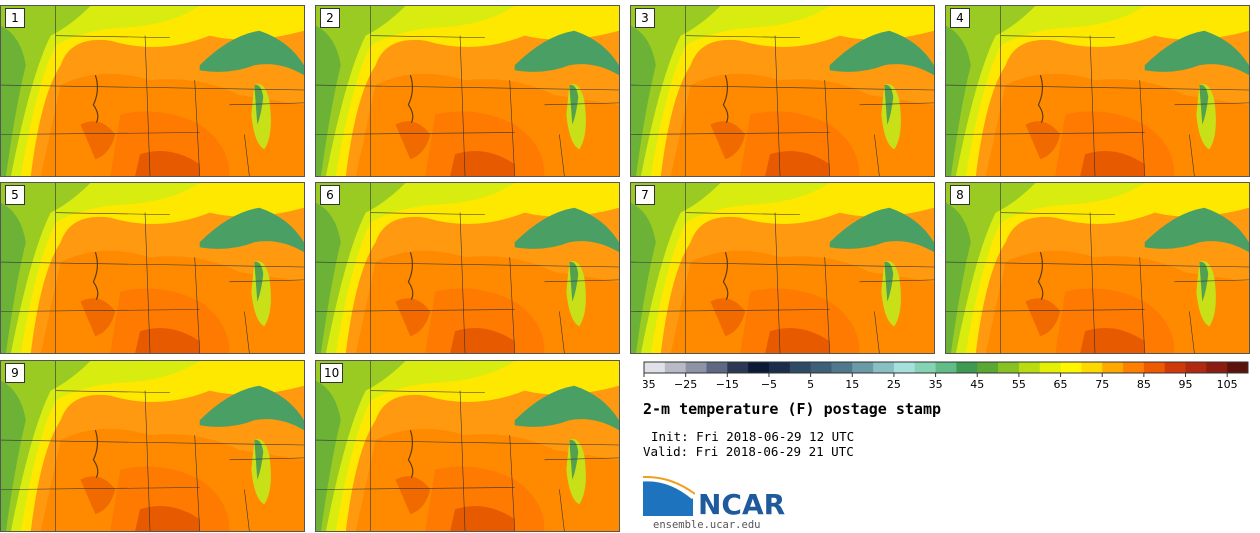 Image resolution: width=1260 pixels, height=533 pixels. Describe the element at coordinates (960, 18) in the screenshot. I see `panel-label: 4` at that location.